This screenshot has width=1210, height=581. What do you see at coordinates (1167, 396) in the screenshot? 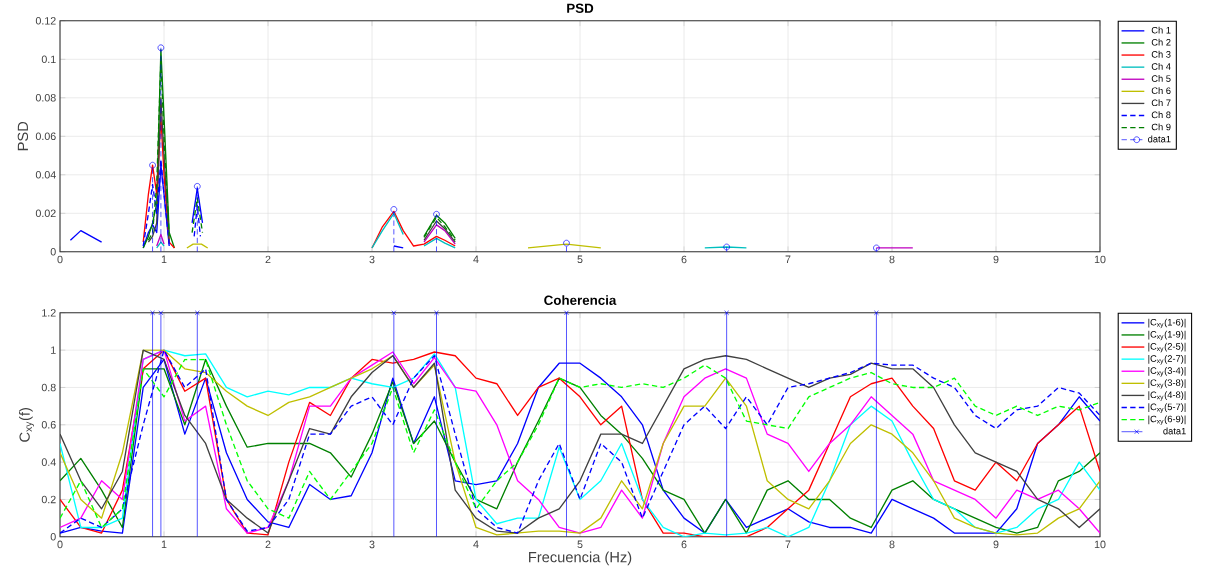
I see `legend-label: |C$_{xy}$(4-8)|` at bounding box center [1167, 396].